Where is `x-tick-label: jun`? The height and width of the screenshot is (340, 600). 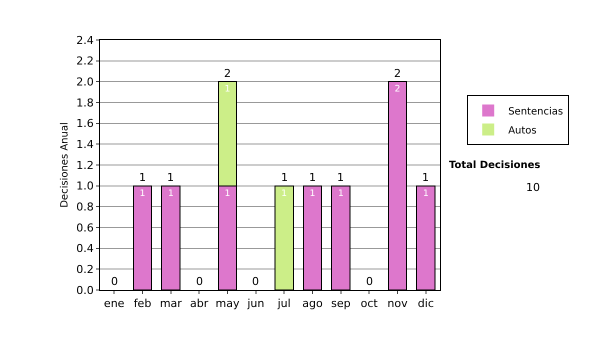
x-tick-label: jun is located at coordinates (255, 303).